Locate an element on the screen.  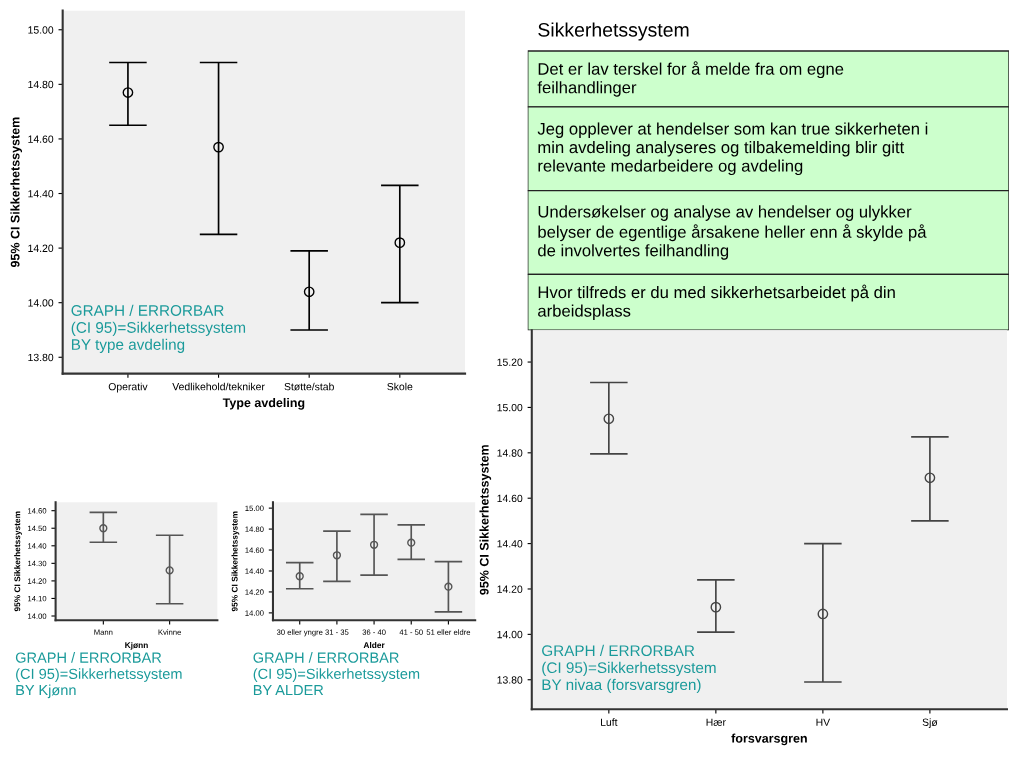
x-tick-label: Sjø is located at coordinates (930, 723).